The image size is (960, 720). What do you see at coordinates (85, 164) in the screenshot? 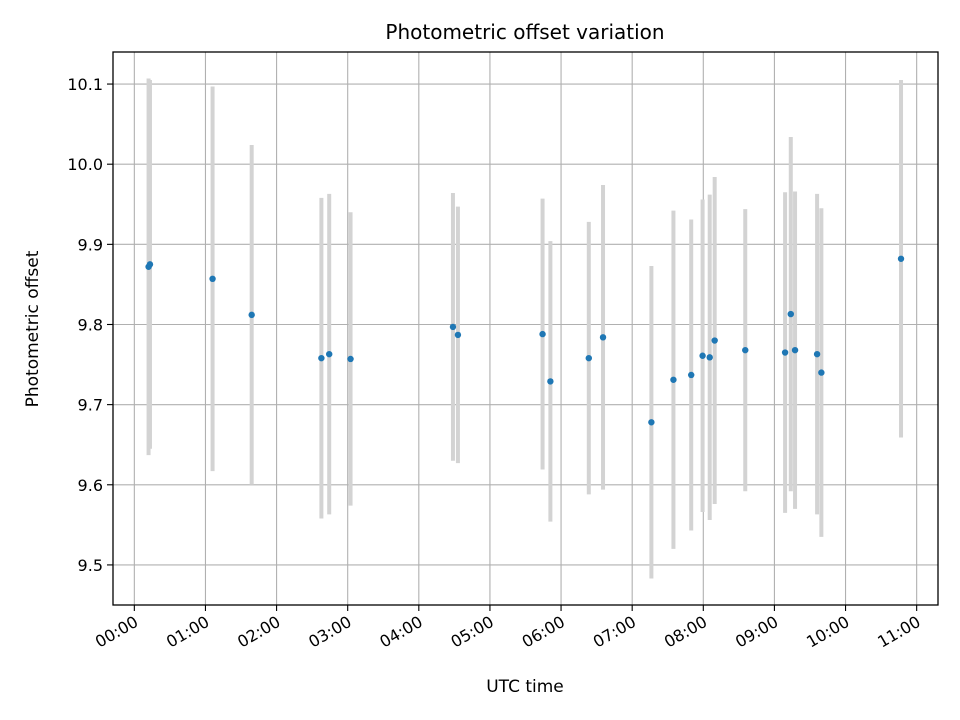
I see `y-tick-label: 10.0` at bounding box center [85, 164].